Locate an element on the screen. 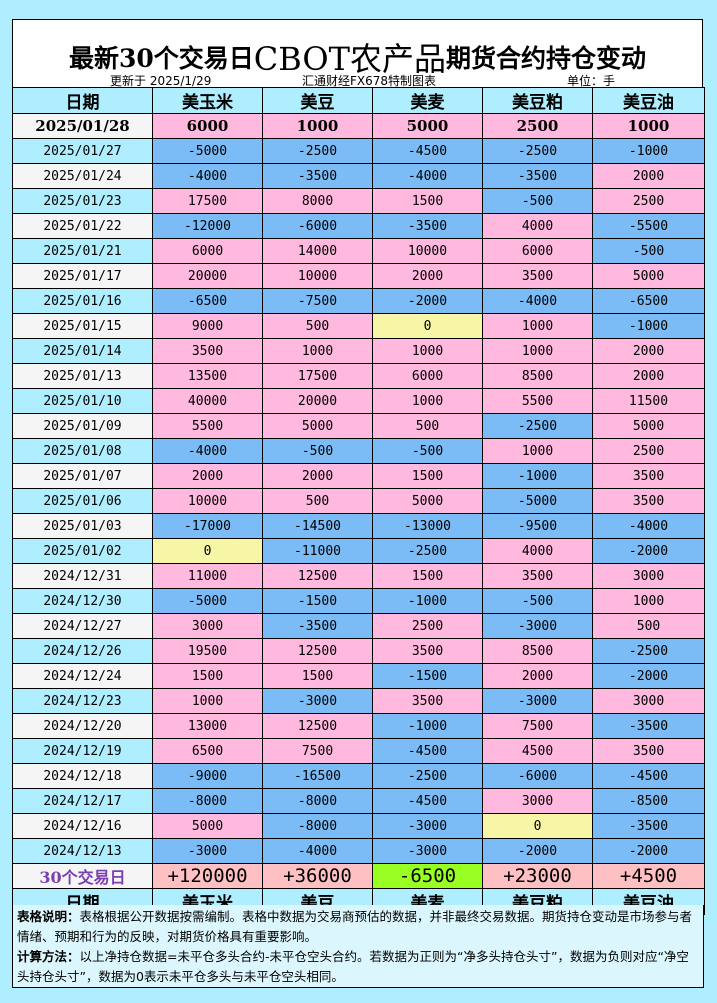 This screenshot has height=1003, width=717. table-row: 2024/12/26 19500 12500 3500 8500 -2500 is located at coordinates (358, 651).